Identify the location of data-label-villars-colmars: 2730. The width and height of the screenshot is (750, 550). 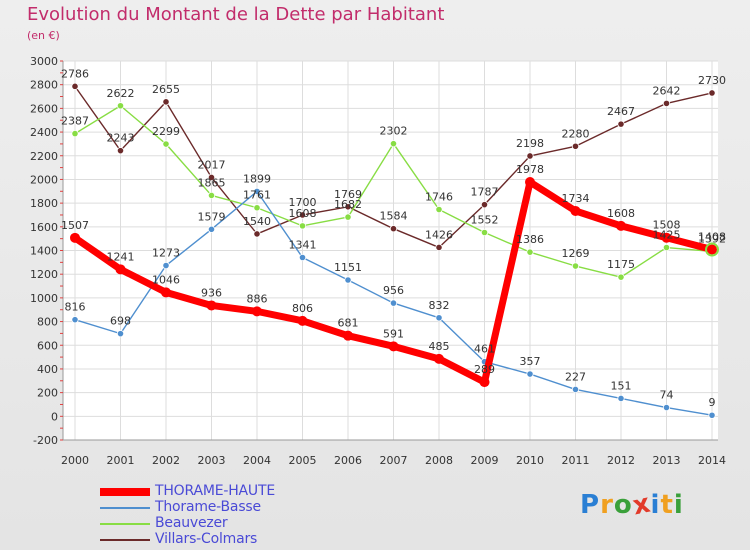
(712, 80).